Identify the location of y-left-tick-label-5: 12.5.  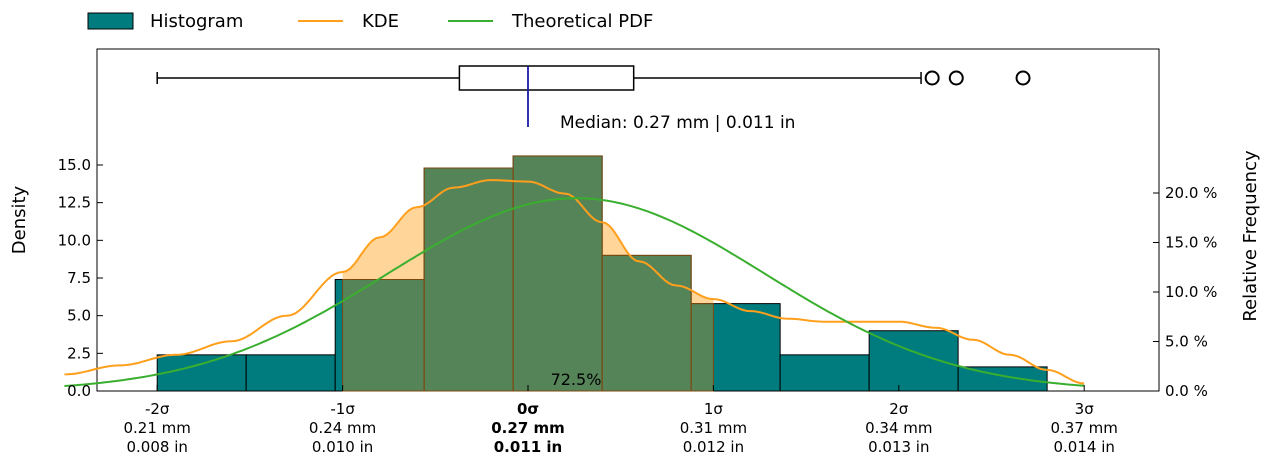
(74, 203).